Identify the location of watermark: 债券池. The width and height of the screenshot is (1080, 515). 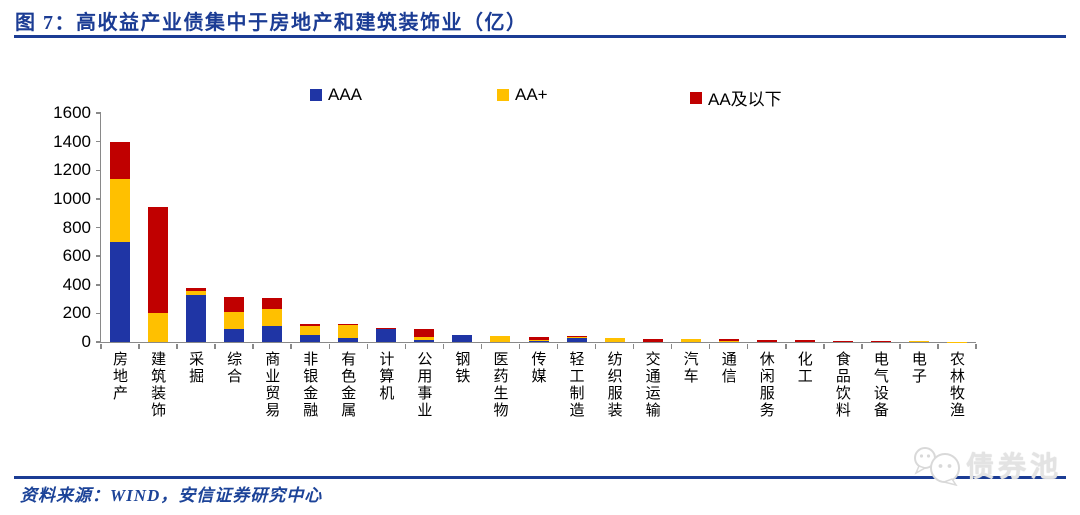
(985, 465).